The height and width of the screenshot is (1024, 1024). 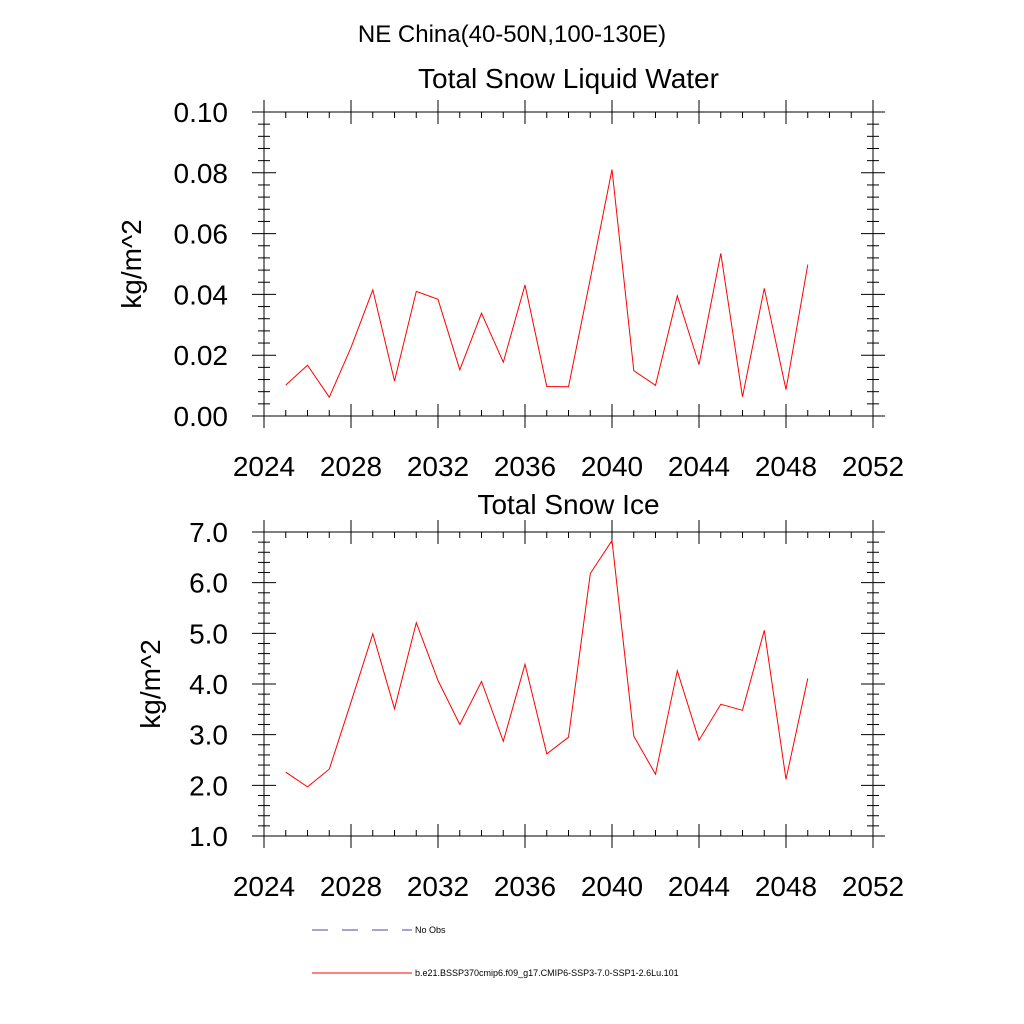 What do you see at coordinates (208, 583) in the screenshot?
I see `y-tick-label: 6.0` at bounding box center [208, 583].